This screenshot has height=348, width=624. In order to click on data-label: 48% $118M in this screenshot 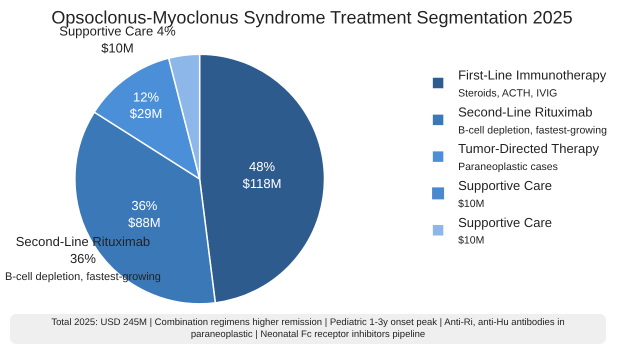, I will do `click(262, 175)`.